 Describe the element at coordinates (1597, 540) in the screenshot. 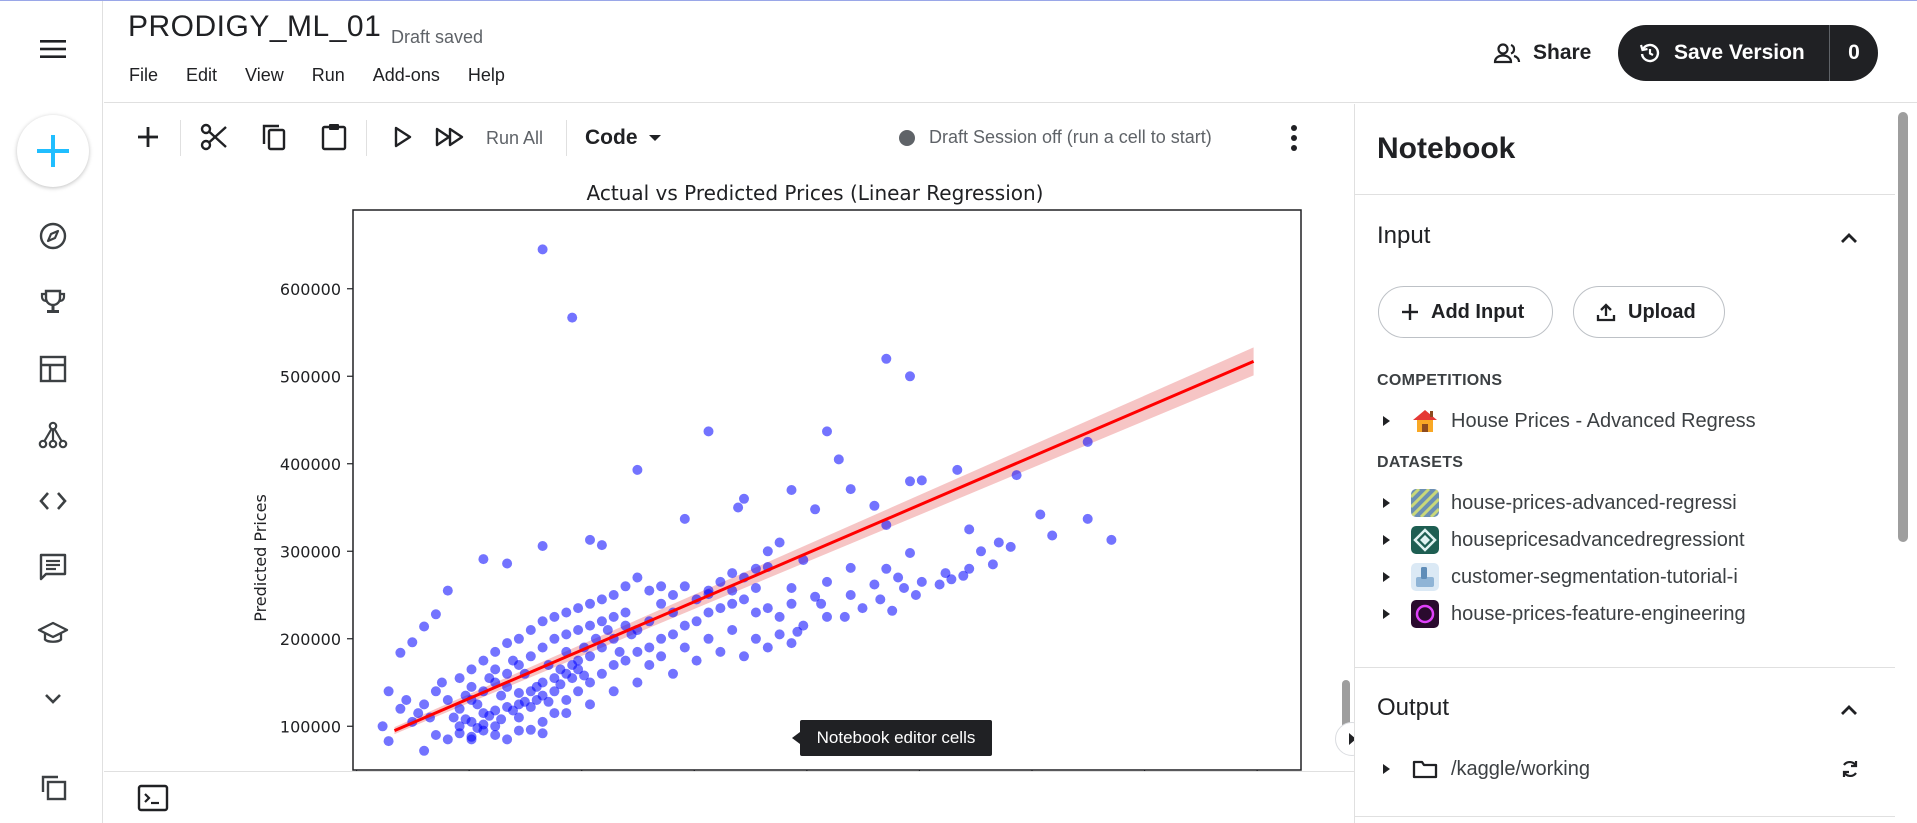

I see `dataset-item: housepricesadvancedregressiont` at that location.